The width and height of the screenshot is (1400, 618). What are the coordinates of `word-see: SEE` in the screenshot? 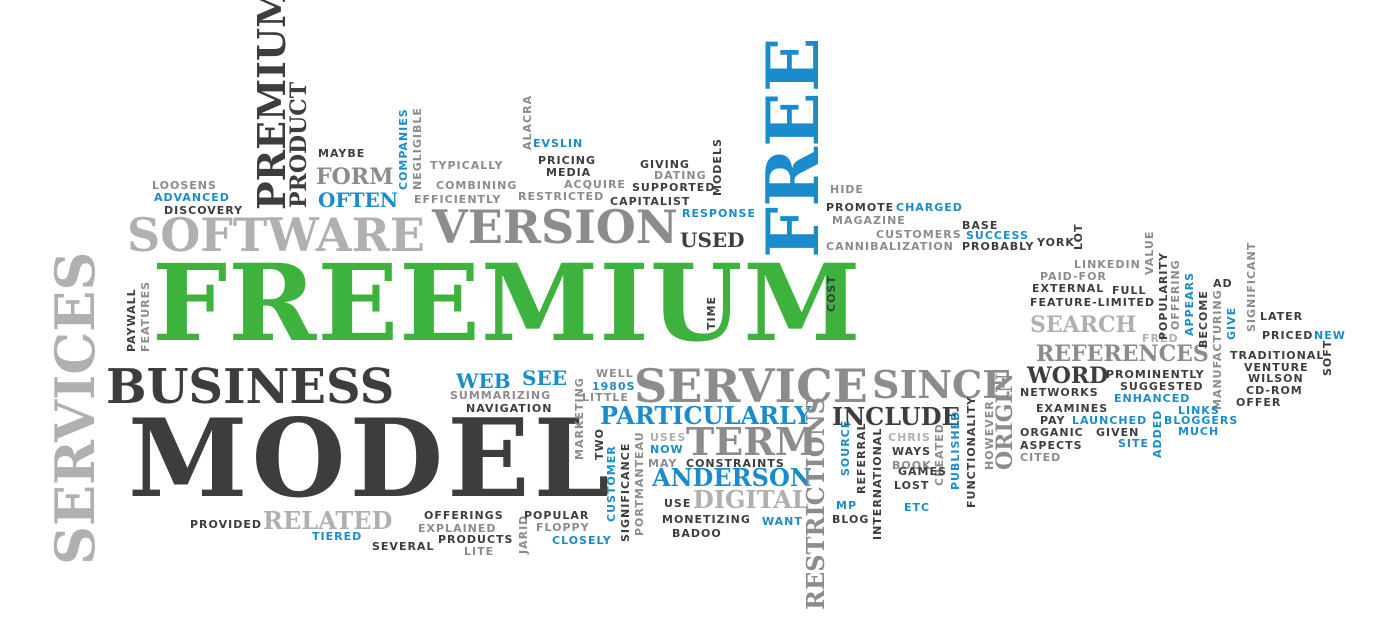 It's located at (544, 378).